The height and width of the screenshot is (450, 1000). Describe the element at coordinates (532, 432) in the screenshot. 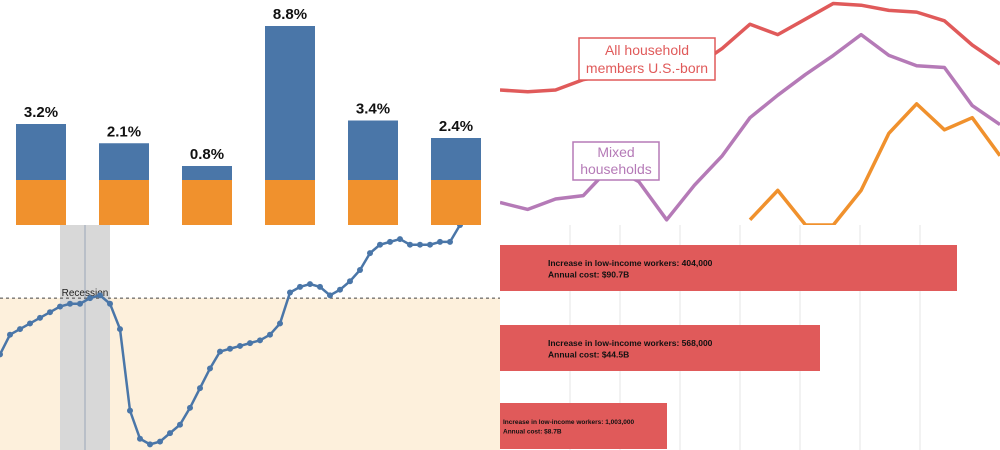

I see `bar-label-cost: Annual cost: $8.7B` at that location.